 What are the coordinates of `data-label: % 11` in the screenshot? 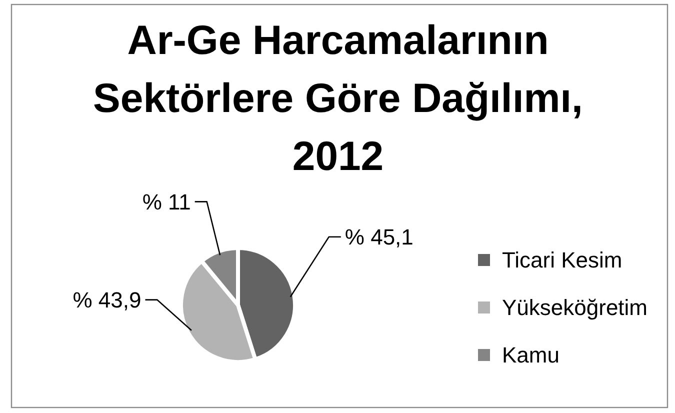 It's located at (166, 201).